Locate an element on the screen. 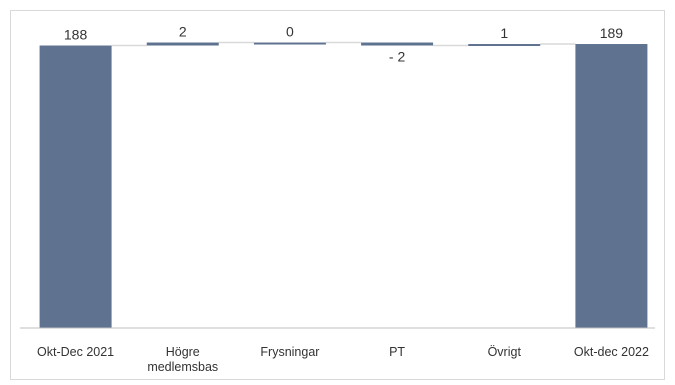  data-label: 1 is located at coordinates (504, 33).